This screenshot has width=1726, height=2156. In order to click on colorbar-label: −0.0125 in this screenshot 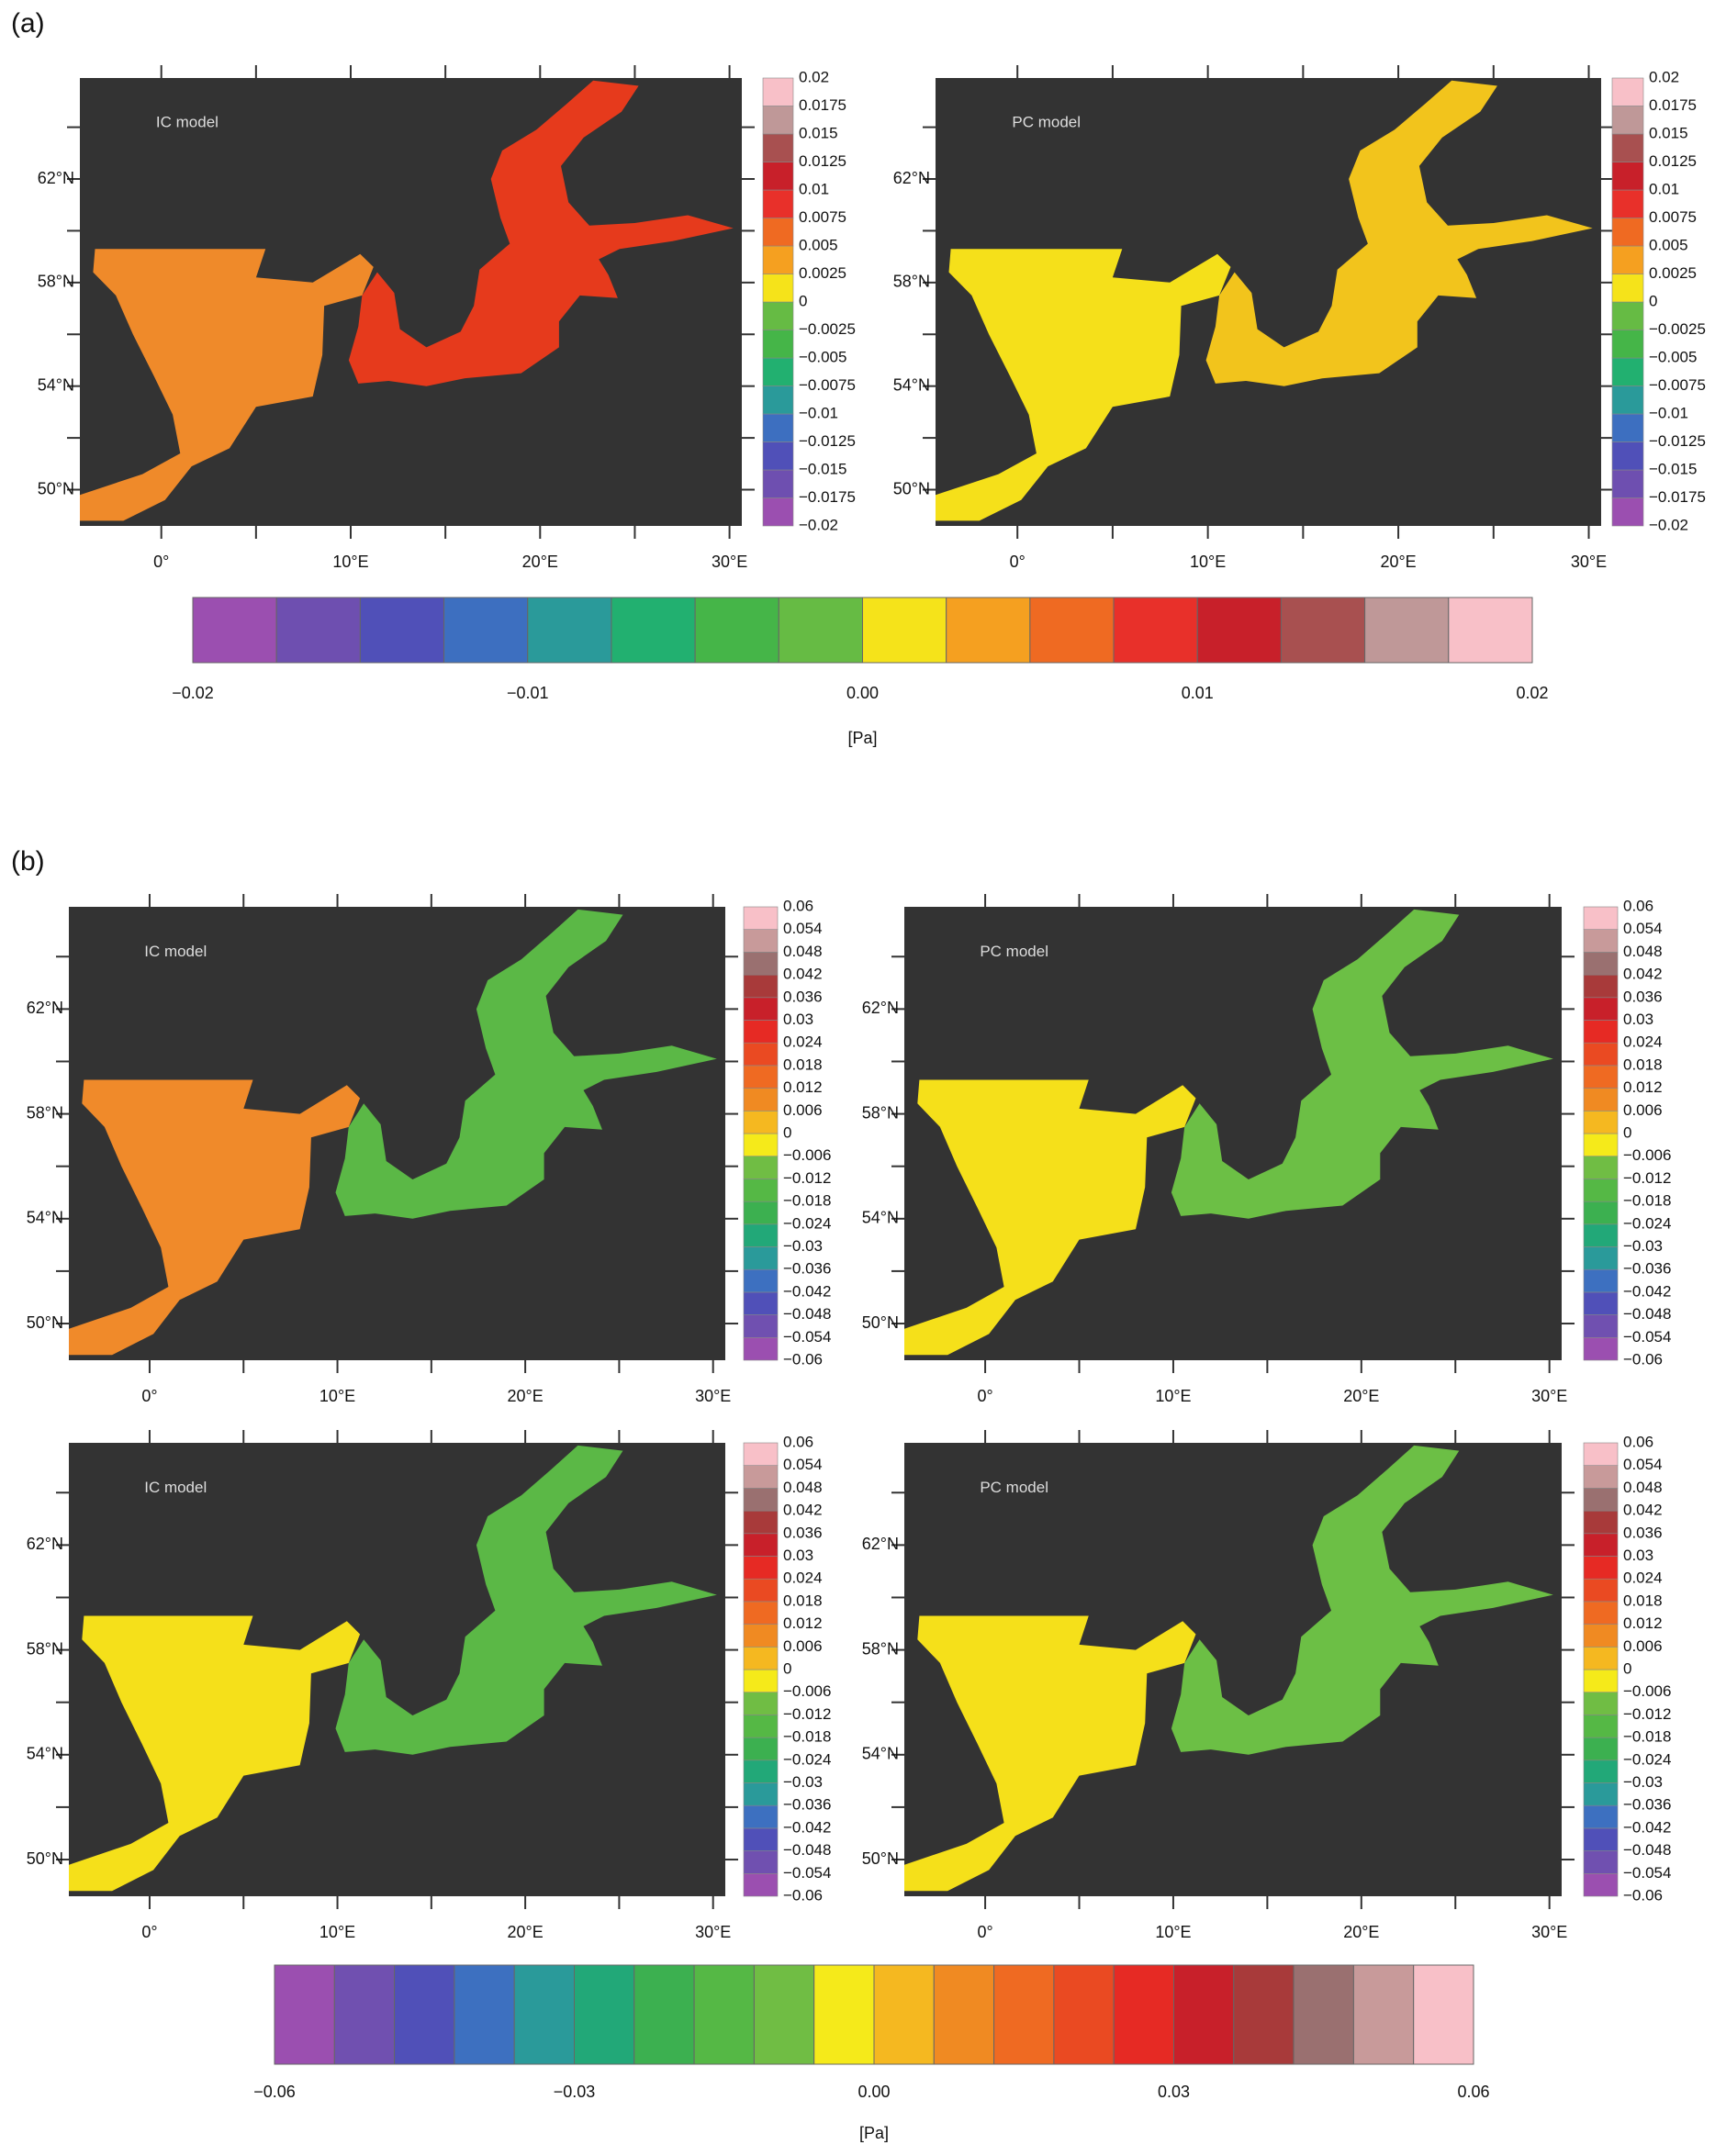, I will do `click(1677, 441)`.